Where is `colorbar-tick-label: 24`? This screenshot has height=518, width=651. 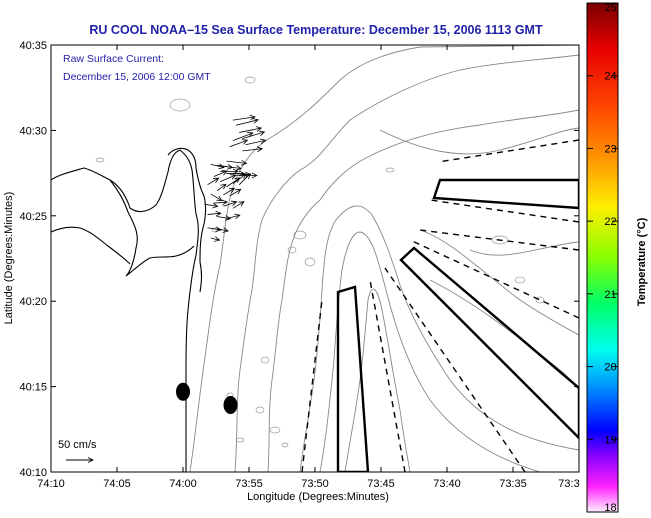 colorbar-tick-label: 24 is located at coordinates (610, 77).